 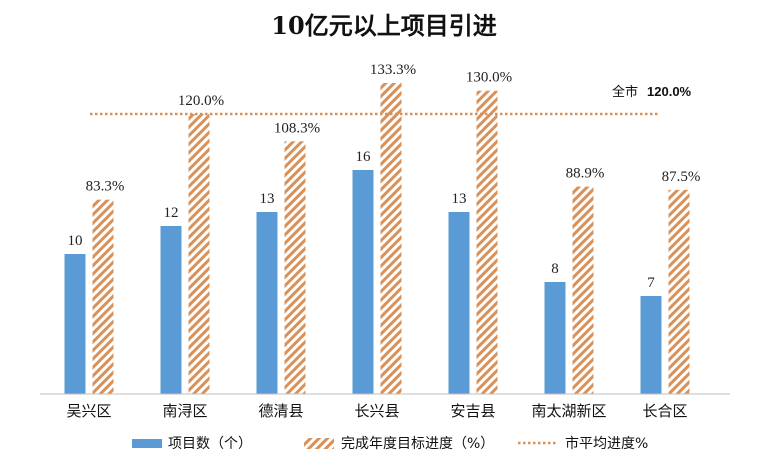 What do you see at coordinates (625, 92) in the screenshot?
I see `average-label-prefix: 全市` at bounding box center [625, 92].